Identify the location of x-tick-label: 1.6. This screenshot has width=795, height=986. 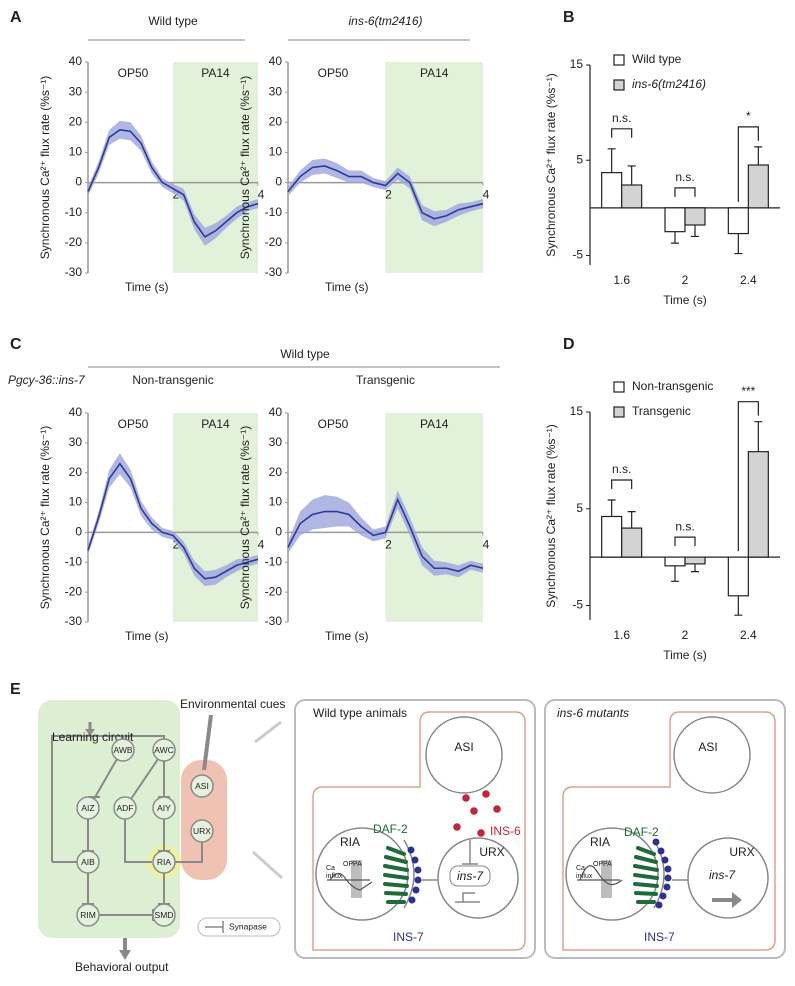
(621, 635).